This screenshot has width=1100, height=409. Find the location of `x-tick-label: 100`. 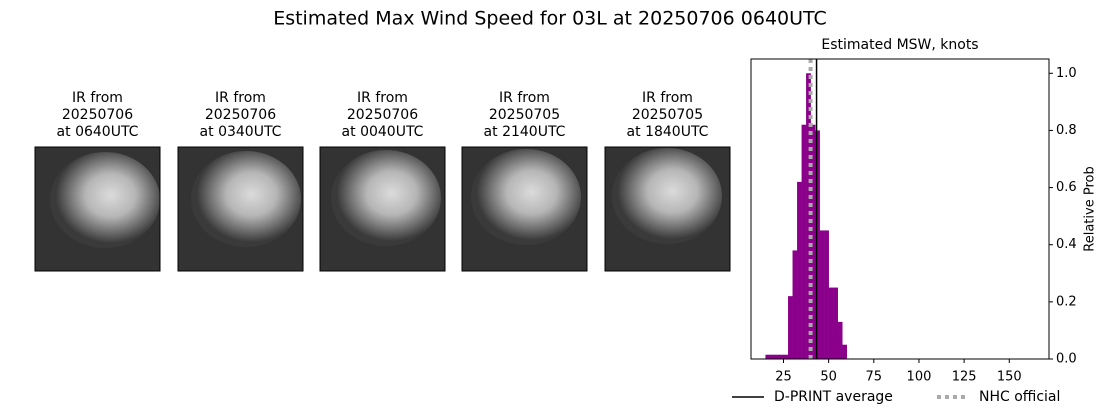

x-tick-label: 100 is located at coordinates (919, 377).